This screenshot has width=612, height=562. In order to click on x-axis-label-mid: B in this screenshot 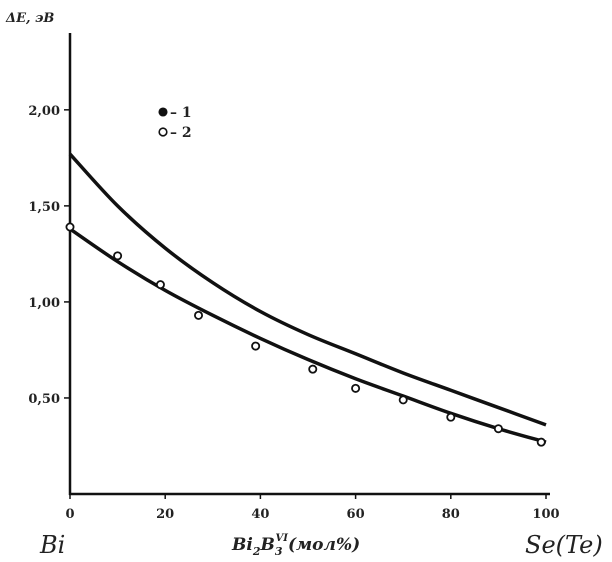, I will do `click(266, 545)`.